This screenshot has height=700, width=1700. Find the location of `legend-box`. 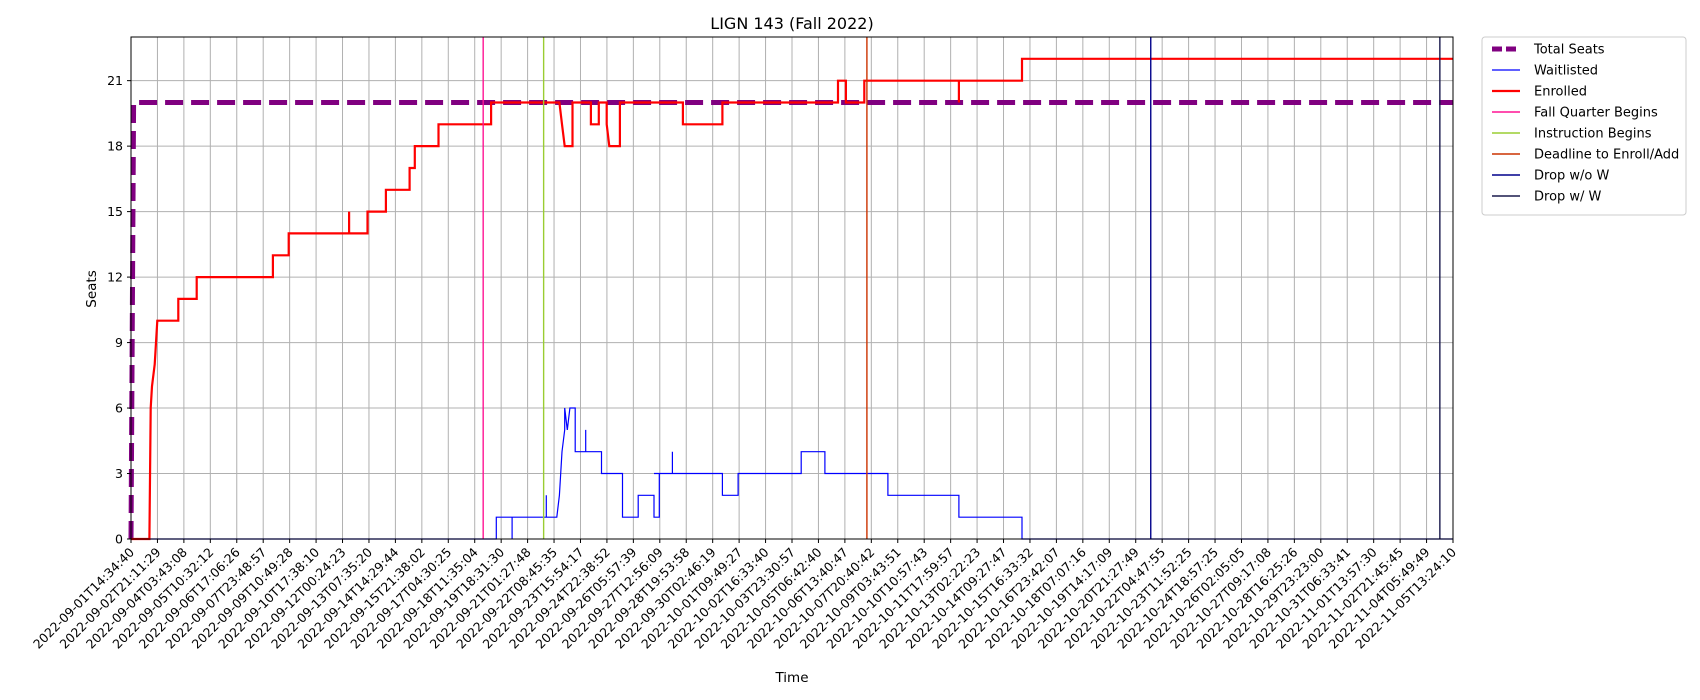

legend-box is located at coordinates (1584, 126).